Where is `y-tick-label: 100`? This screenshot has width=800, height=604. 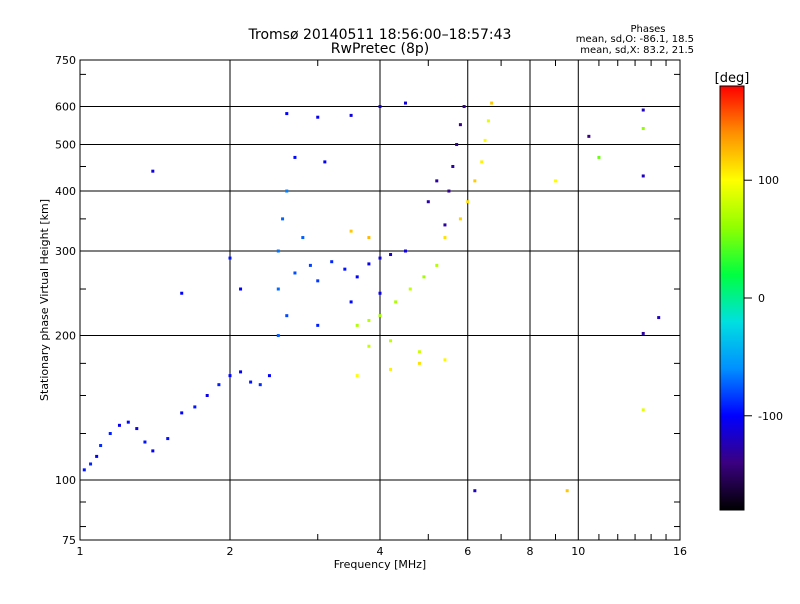
y-tick-label: 100 is located at coordinates (65, 480).